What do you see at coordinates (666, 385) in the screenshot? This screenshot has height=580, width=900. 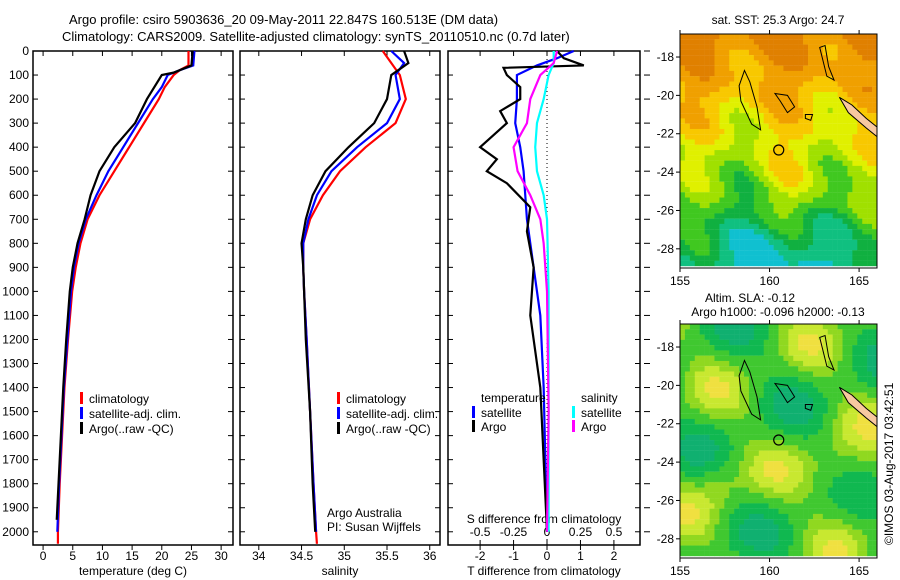 I see `map-y-tick-label: -20` at bounding box center [666, 385].